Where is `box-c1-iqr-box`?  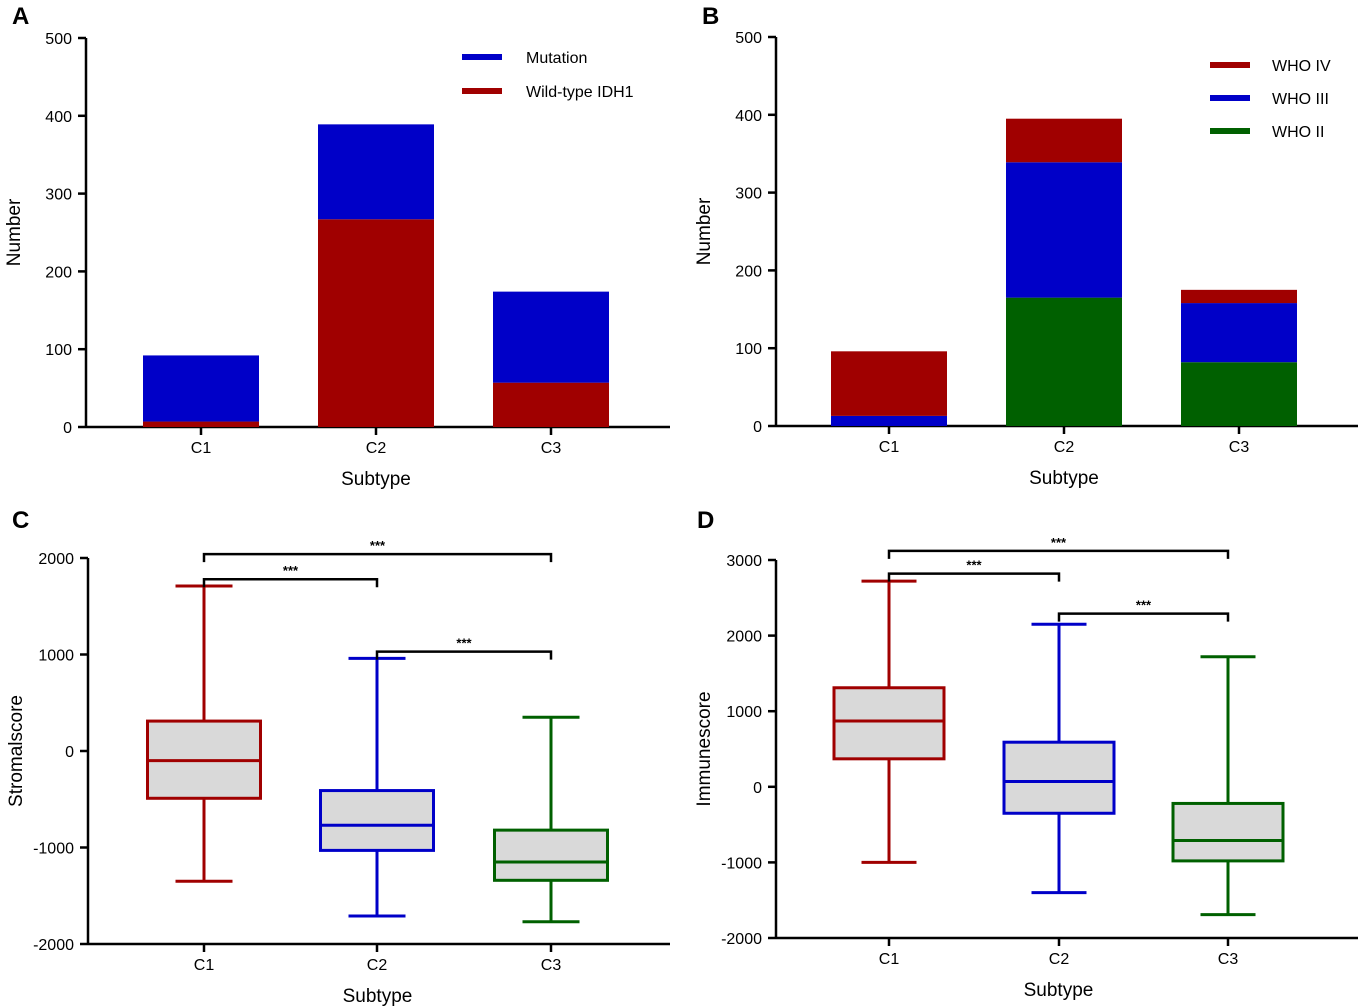
box-c1-iqr-box is located at coordinates (889, 723).